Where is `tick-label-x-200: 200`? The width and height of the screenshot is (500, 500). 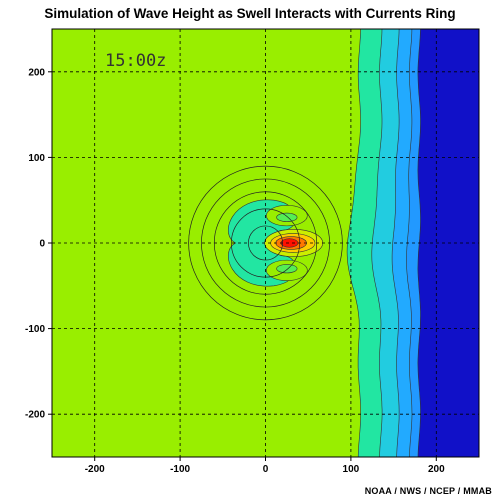 tick-label-x-200: 200 is located at coordinates (436, 469).